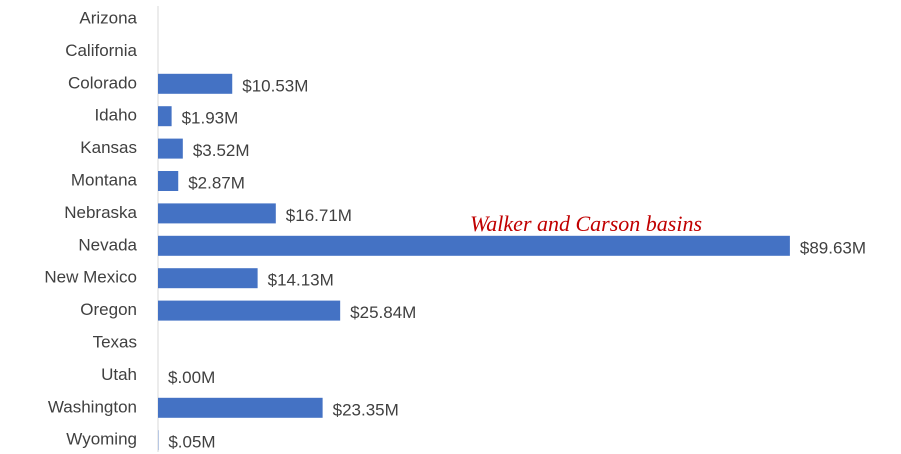 This screenshot has height=454, width=901. I want to click on category-label: Kansas, so click(108, 147).